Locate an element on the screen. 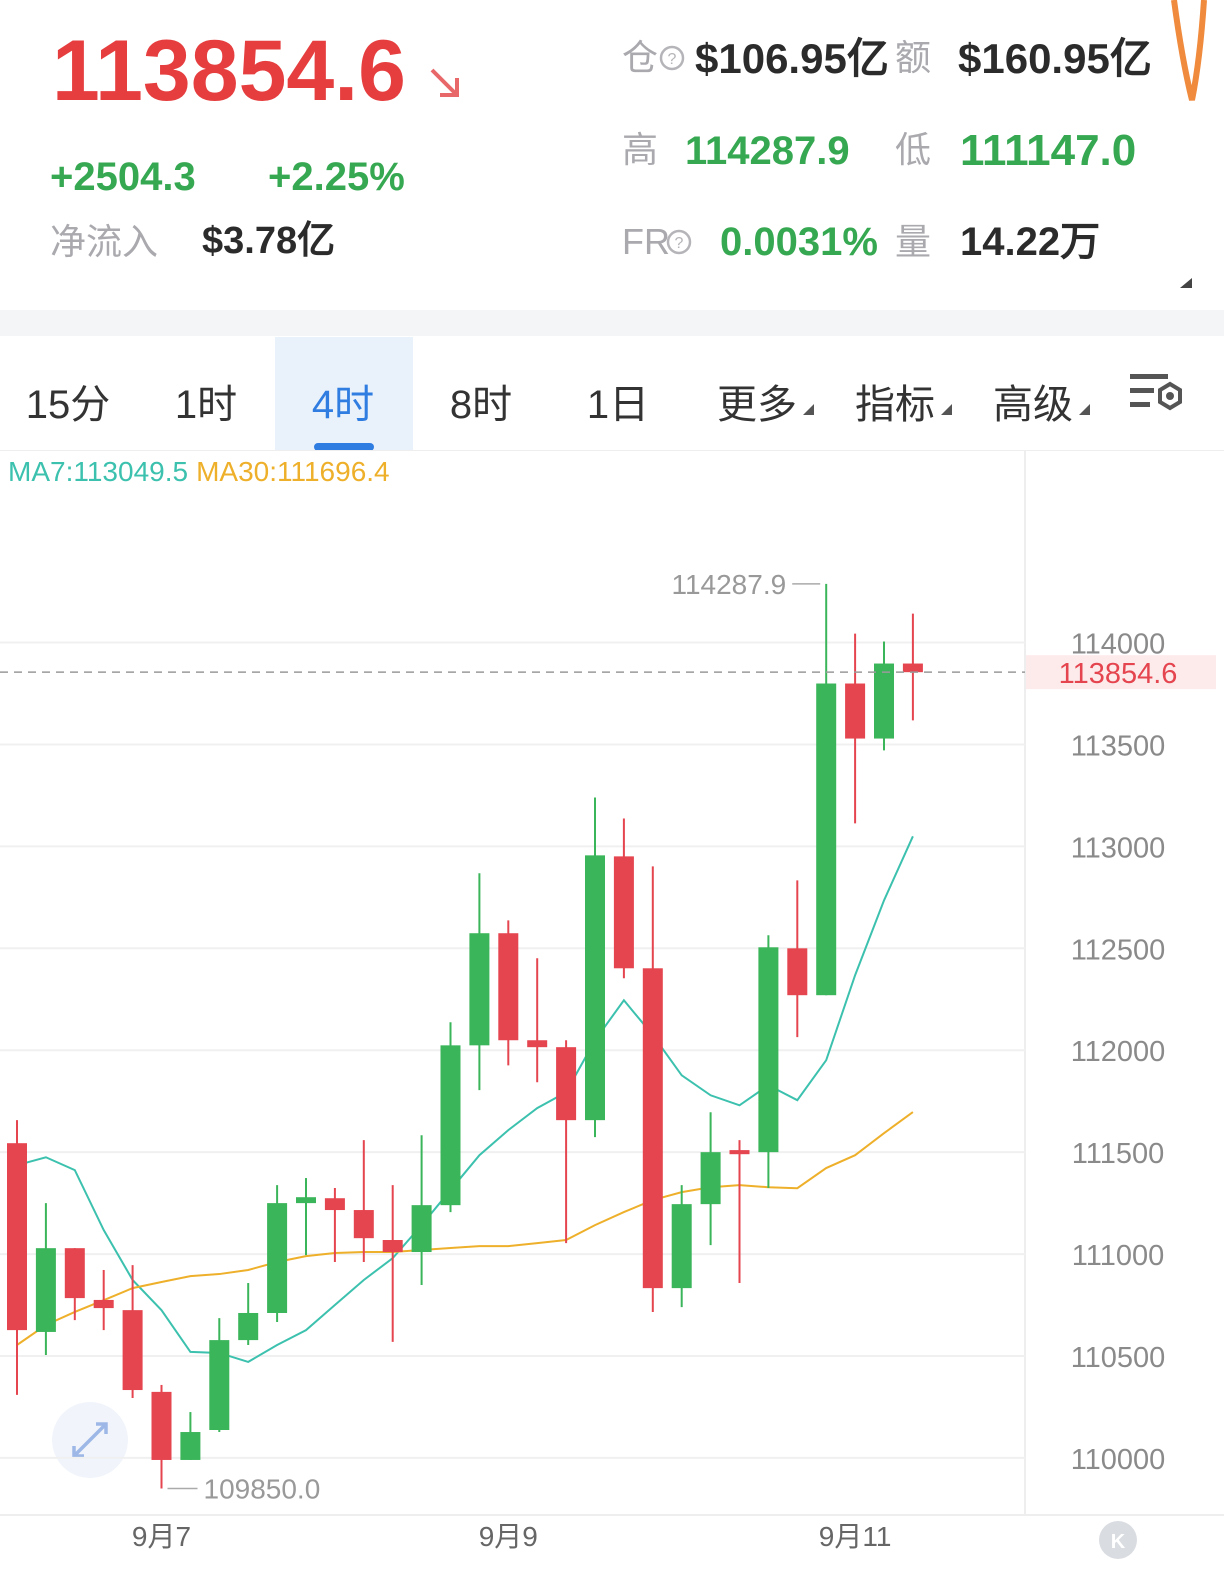 The height and width of the screenshot is (1582, 1224). min-label: 109850.0 is located at coordinates (262, 1489).